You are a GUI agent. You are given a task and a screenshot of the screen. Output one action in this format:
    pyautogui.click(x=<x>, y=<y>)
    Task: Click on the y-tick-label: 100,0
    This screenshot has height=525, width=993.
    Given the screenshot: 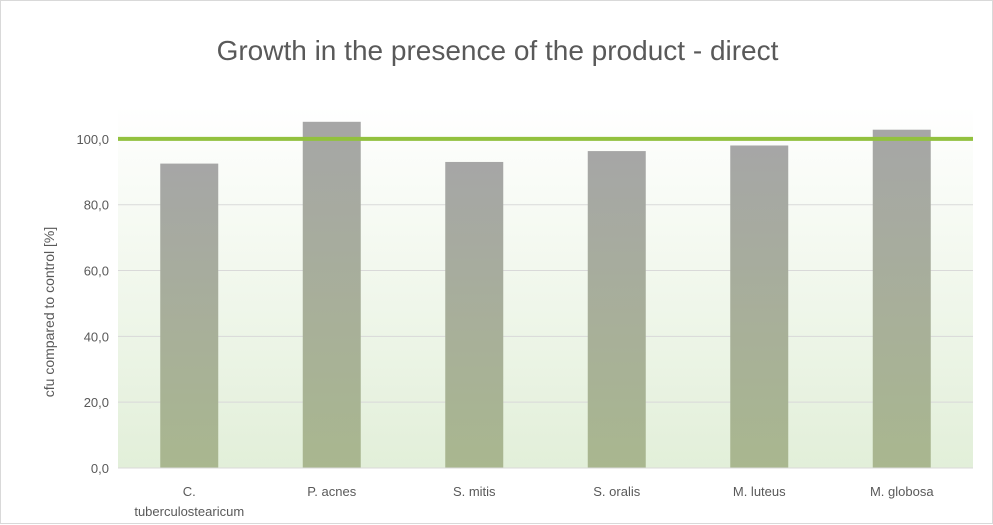 What is the action you would take?
    pyautogui.click(x=92, y=139)
    